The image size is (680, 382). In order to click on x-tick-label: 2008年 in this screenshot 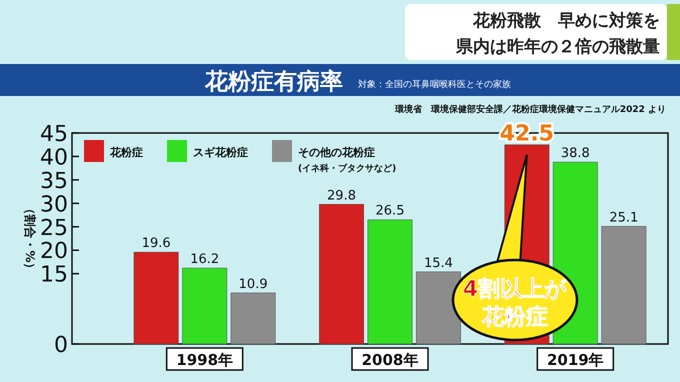, I will do `click(390, 360)`.